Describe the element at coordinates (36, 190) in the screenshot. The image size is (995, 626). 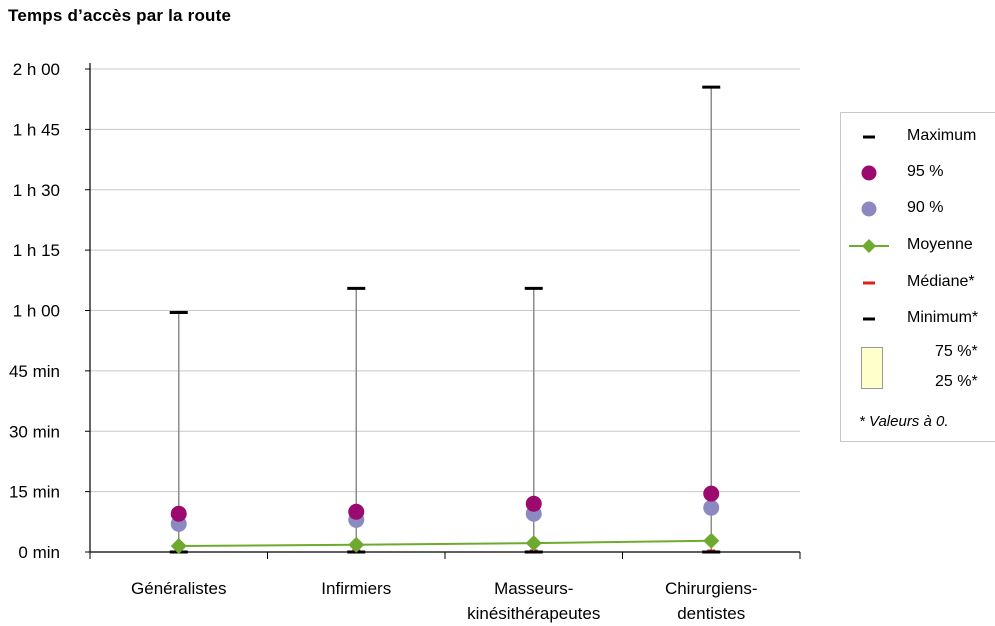
I see `y-tick-label: 1 h 30` at that location.